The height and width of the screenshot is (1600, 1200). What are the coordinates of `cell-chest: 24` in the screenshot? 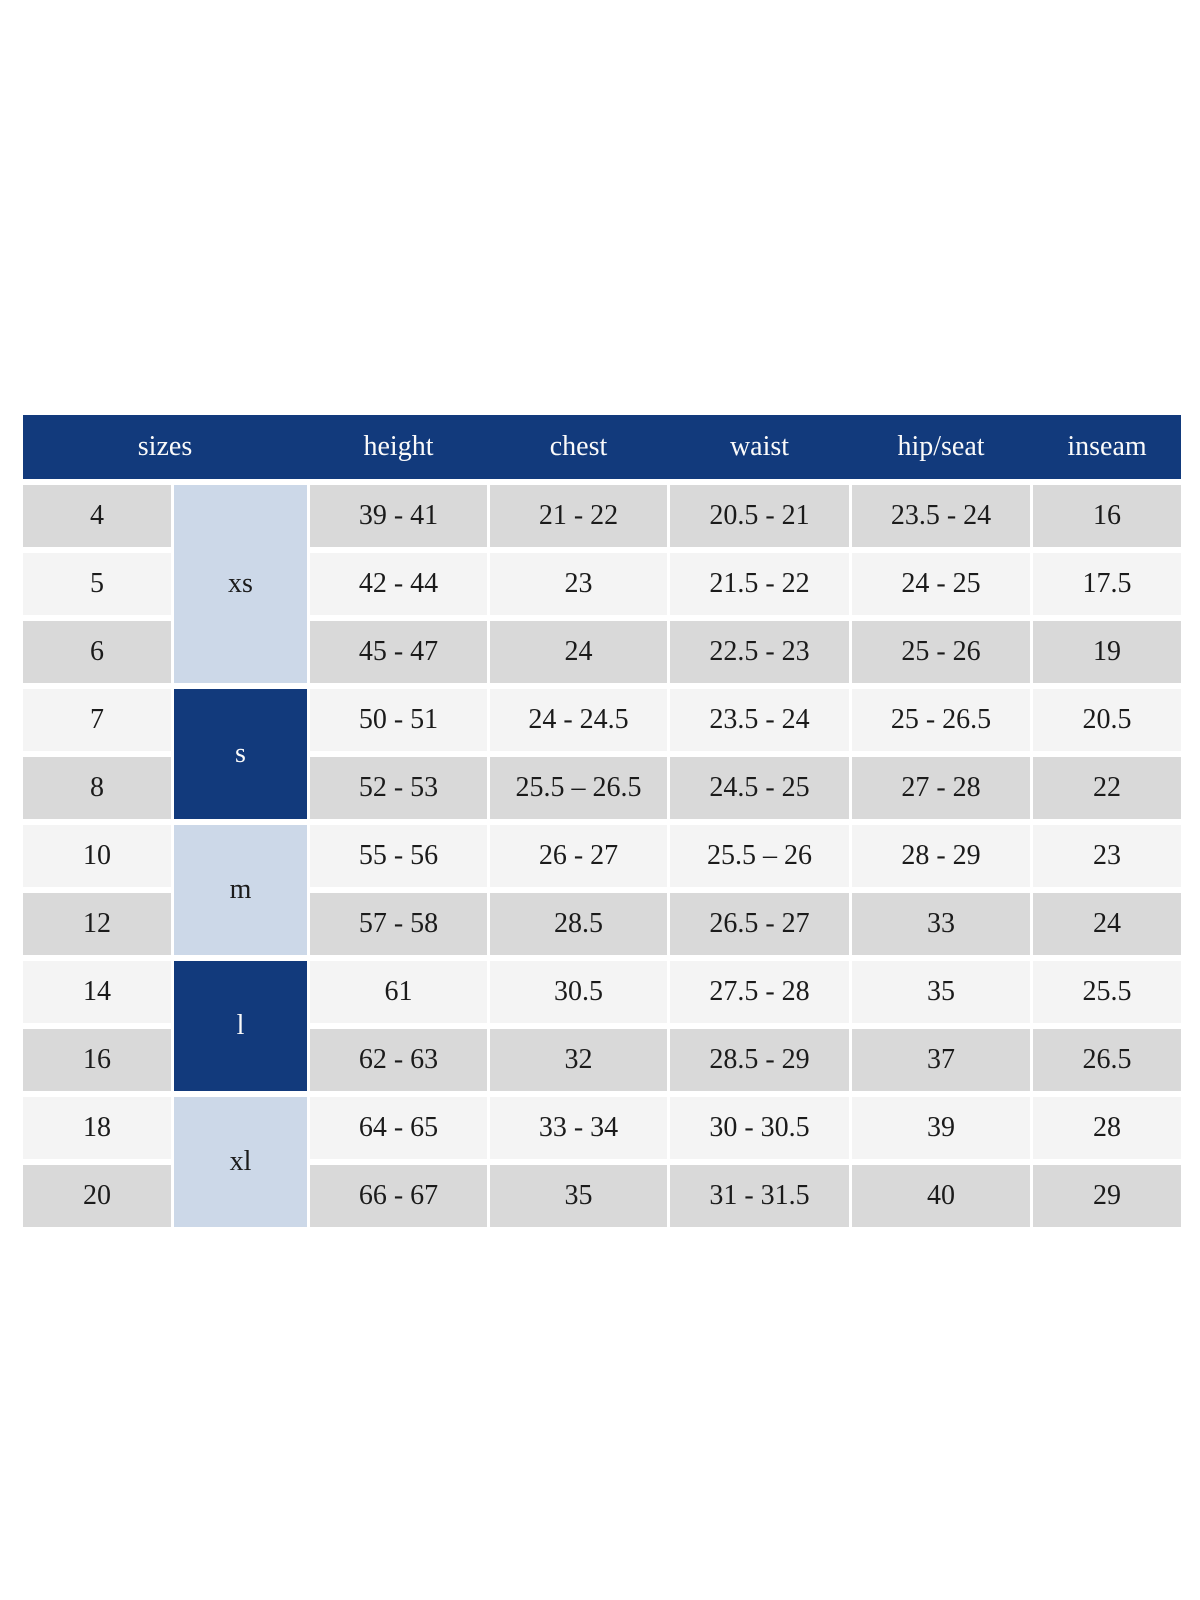 It's located at (578, 652).